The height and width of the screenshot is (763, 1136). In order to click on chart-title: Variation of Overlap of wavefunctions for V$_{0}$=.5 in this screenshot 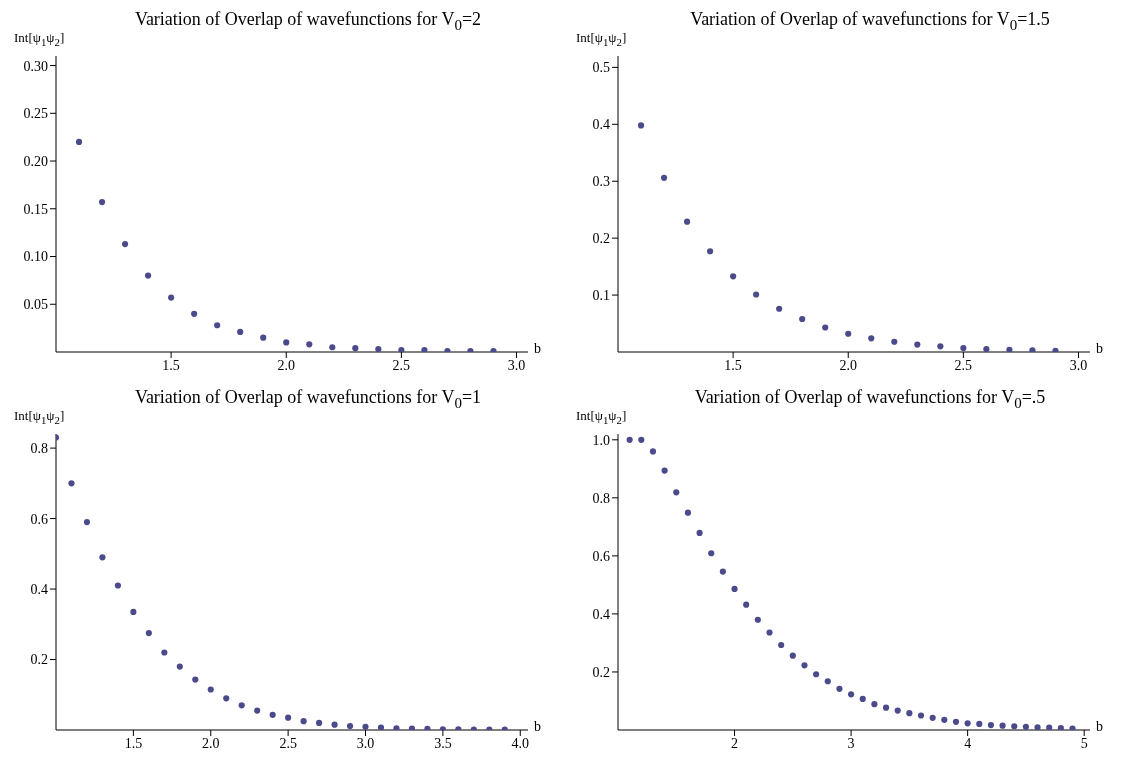, I will do `click(870, 398)`.